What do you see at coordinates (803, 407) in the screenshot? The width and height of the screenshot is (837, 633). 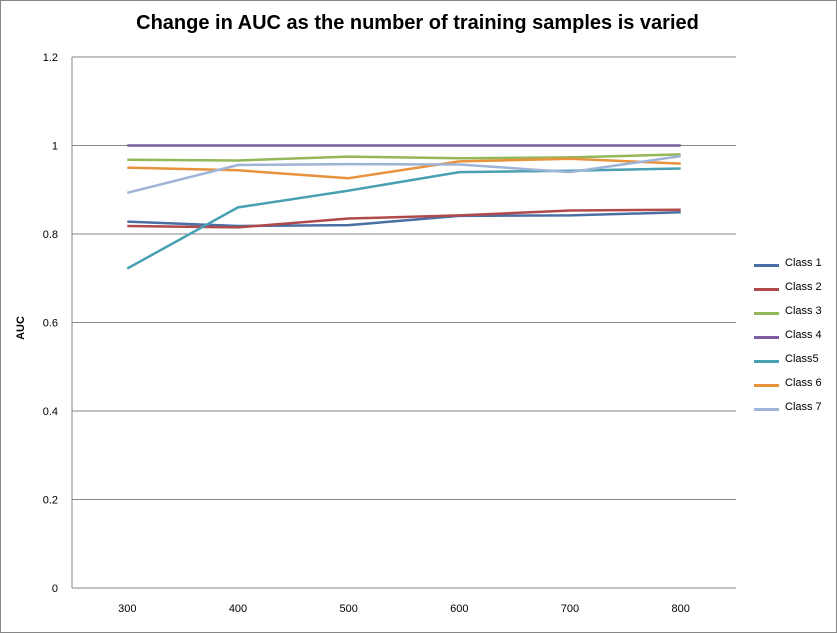 I see `legend-label: Class 7` at bounding box center [803, 407].